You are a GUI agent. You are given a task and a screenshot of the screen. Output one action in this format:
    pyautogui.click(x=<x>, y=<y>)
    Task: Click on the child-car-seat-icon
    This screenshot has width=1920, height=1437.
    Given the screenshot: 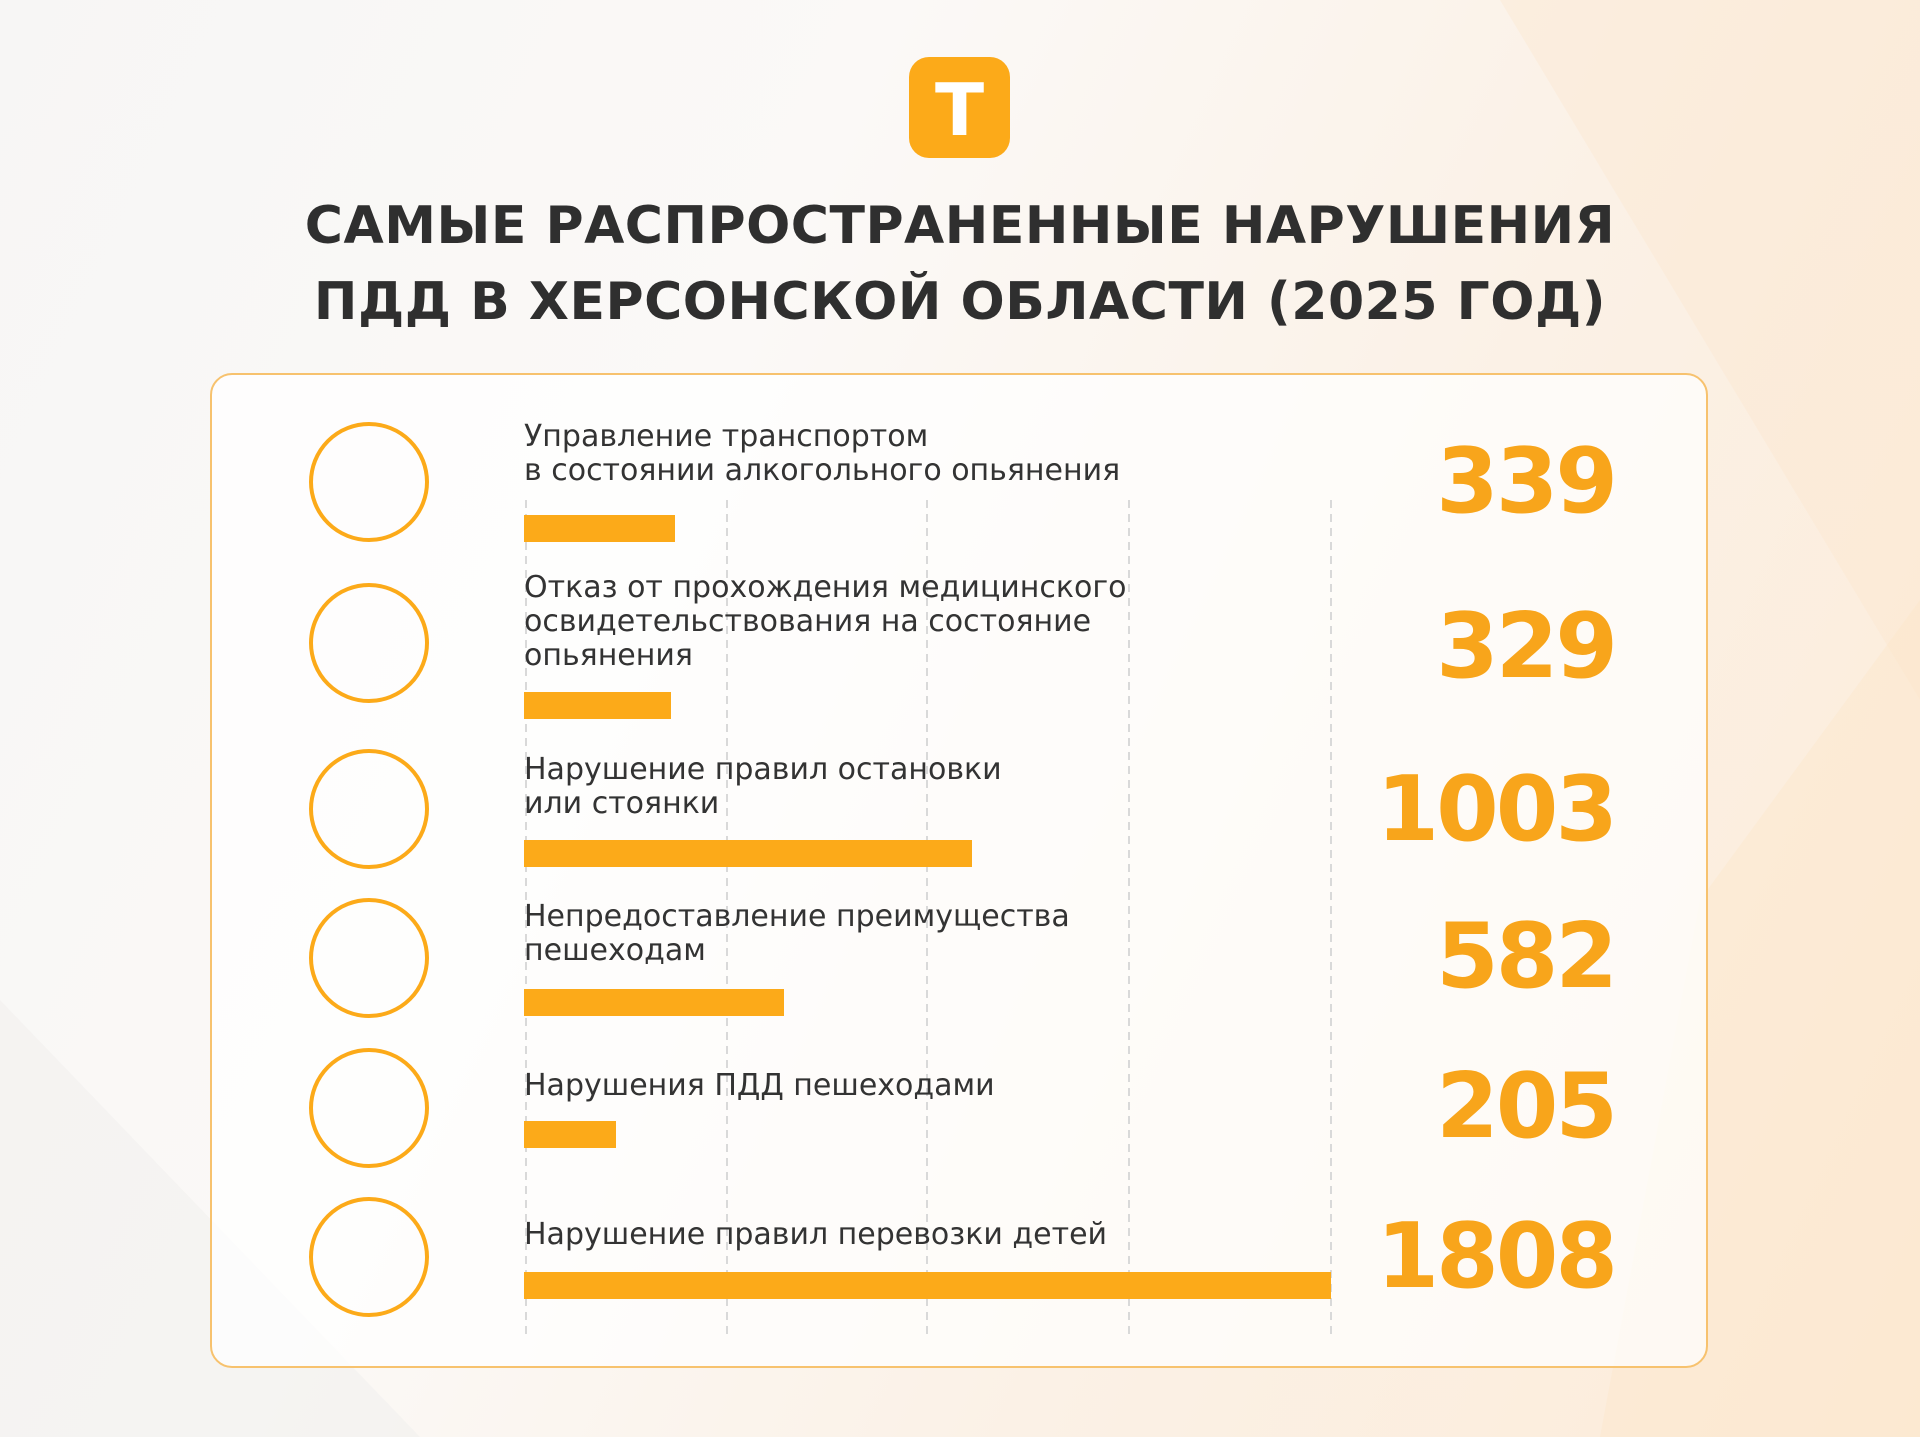 What is the action you would take?
    pyautogui.click(x=369, y=1257)
    